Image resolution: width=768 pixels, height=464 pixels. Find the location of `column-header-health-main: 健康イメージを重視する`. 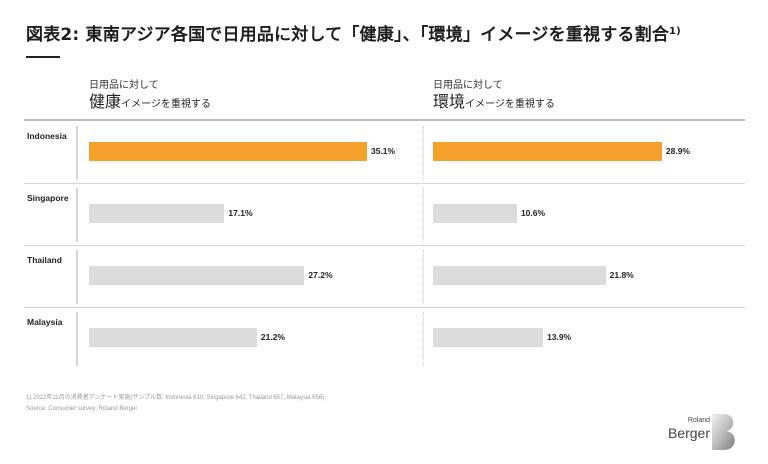

column-header-health-main: 健康イメージを重視する is located at coordinates (150, 103).